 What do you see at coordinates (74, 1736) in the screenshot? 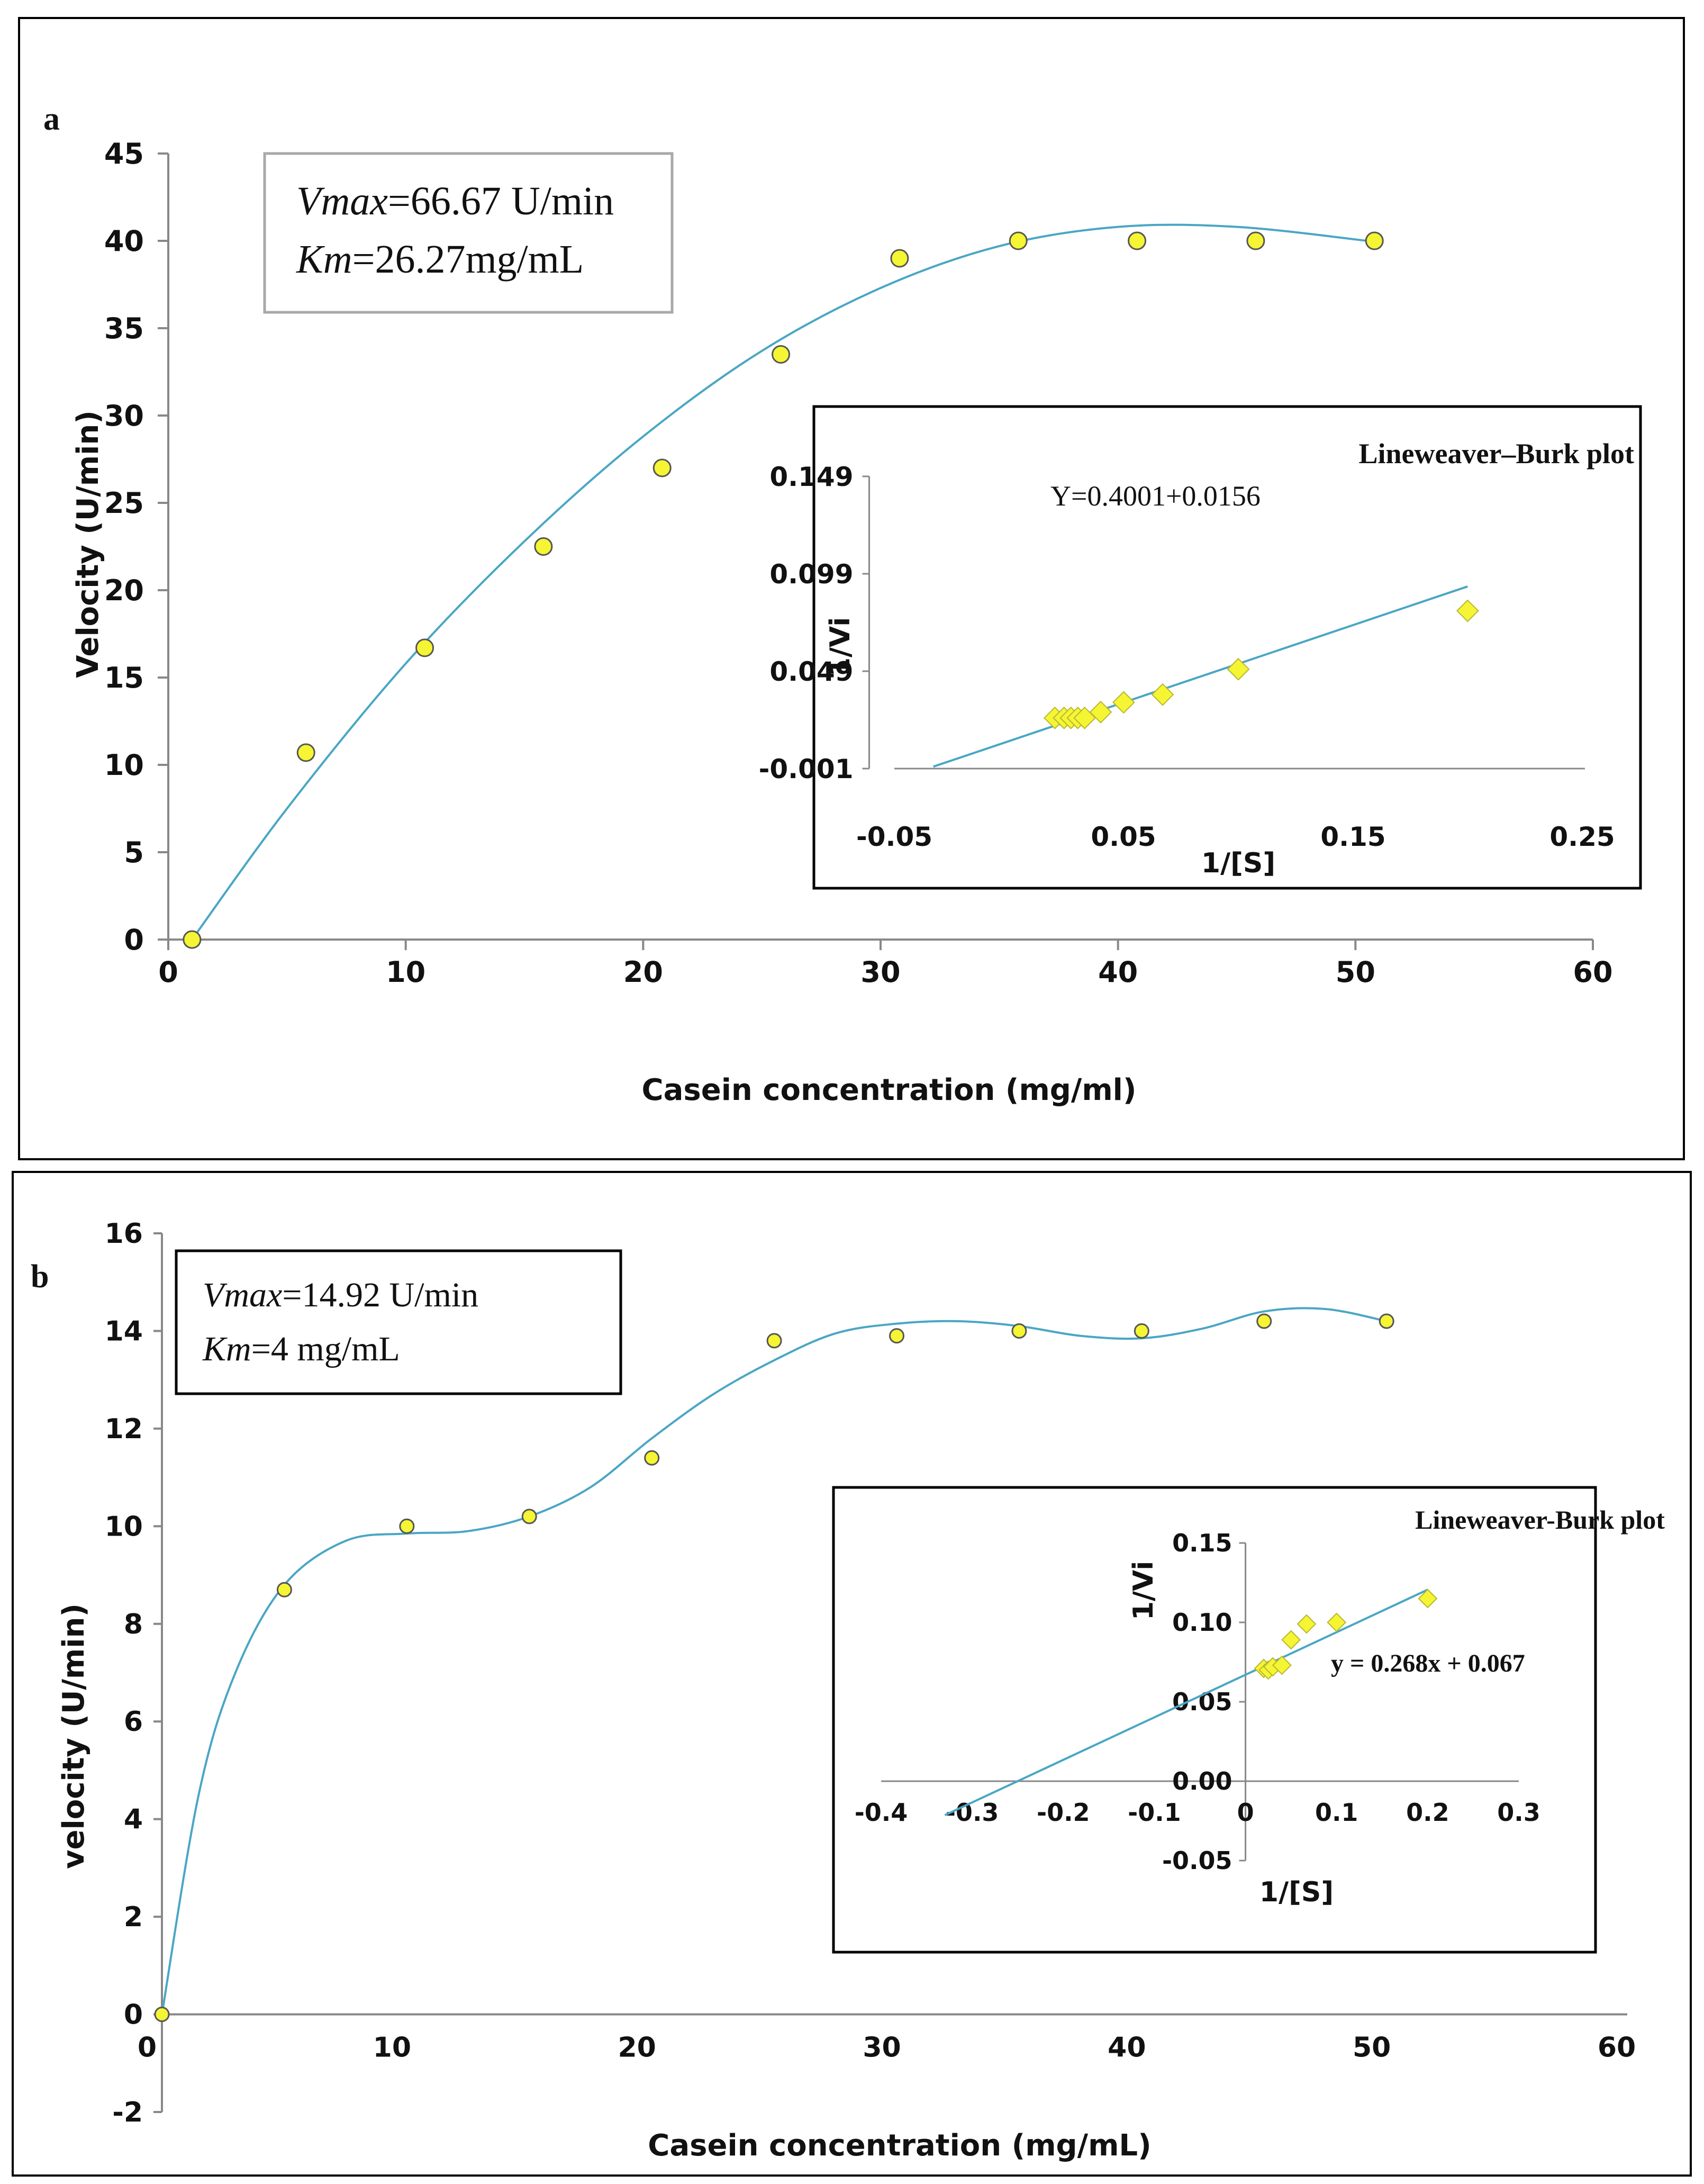
I see `panel-b-y-axis-title: velocity (U/min)` at bounding box center [74, 1736].